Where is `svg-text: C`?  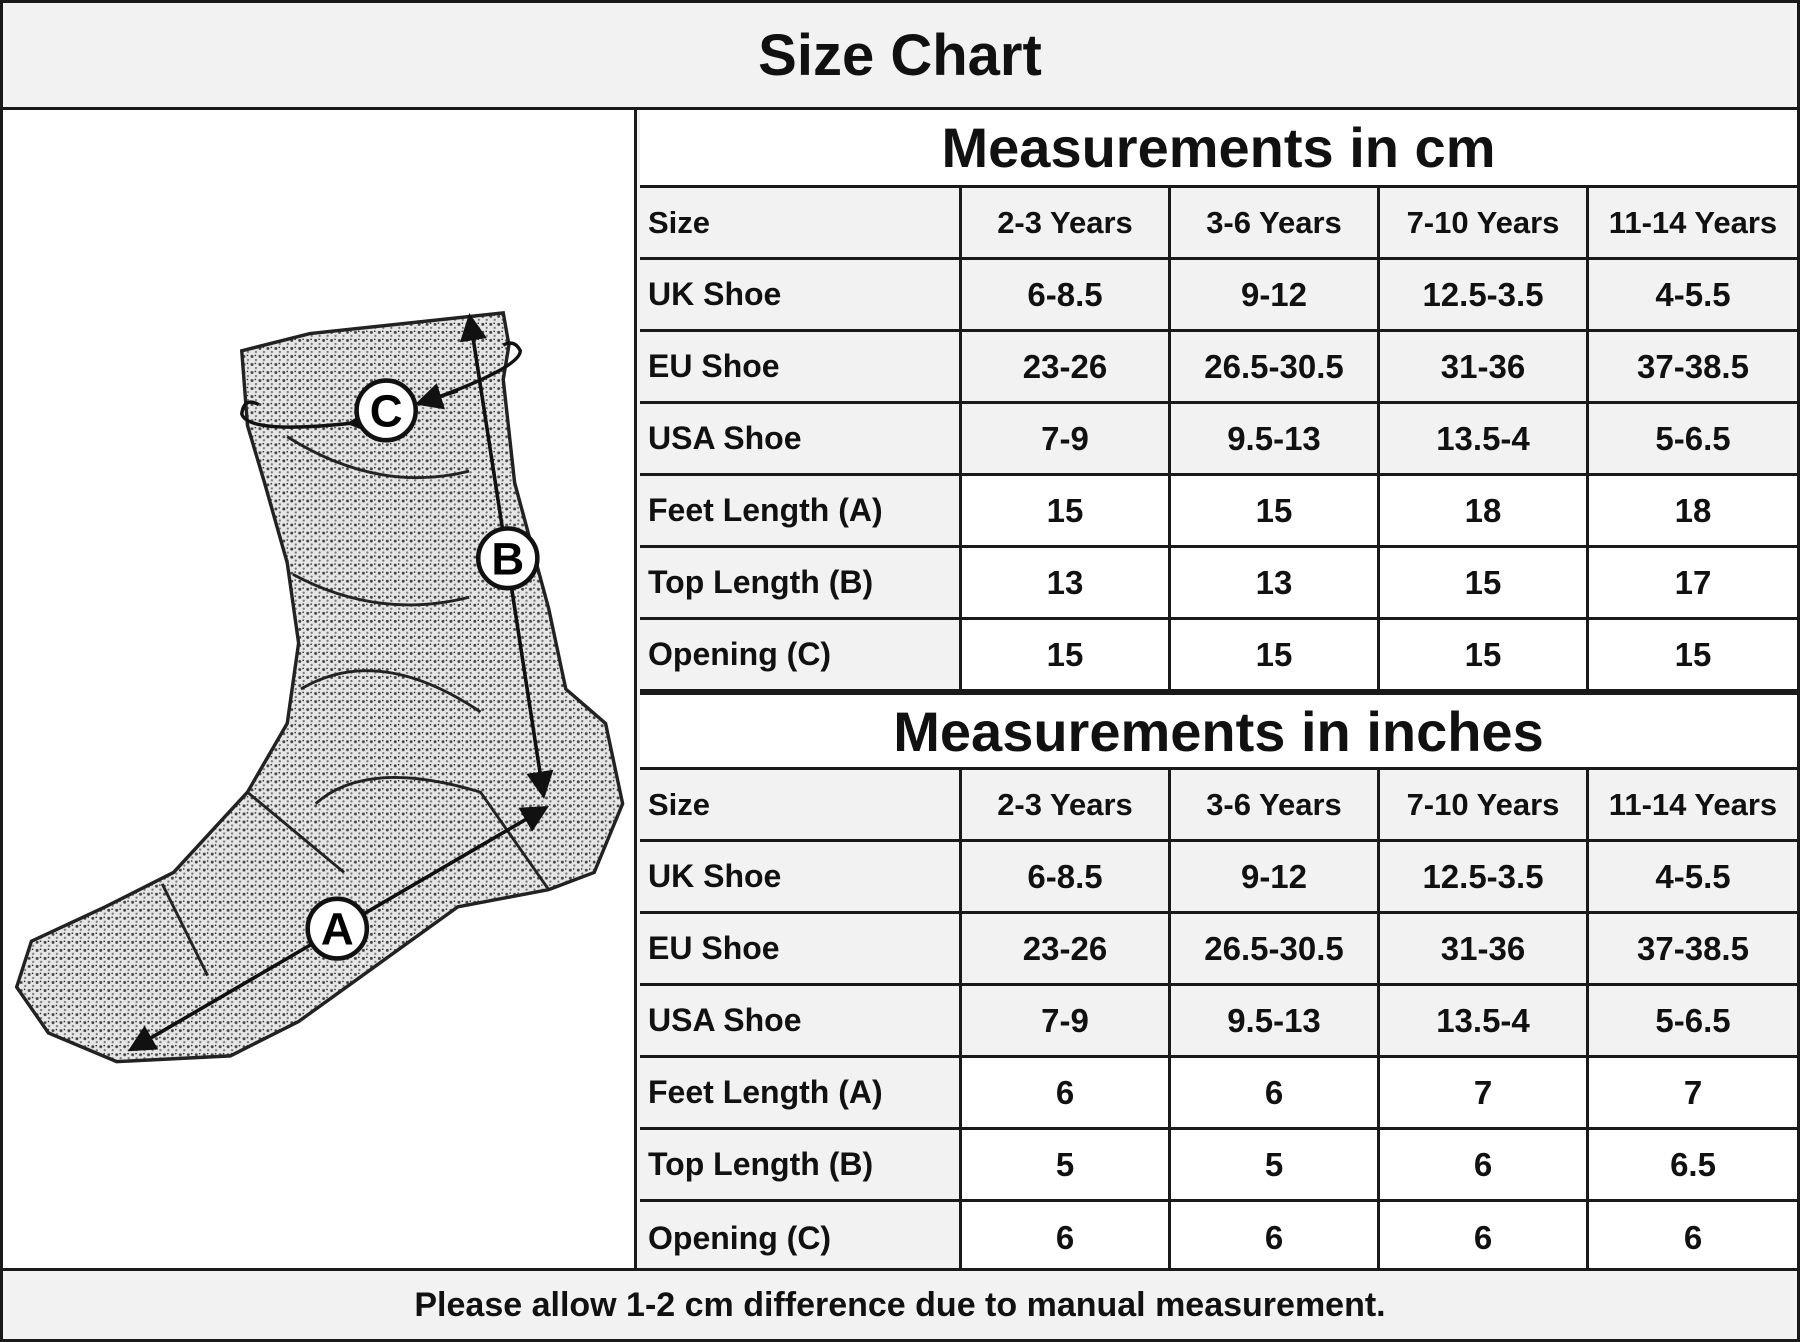
svg-text: C is located at coordinates (386, 410).